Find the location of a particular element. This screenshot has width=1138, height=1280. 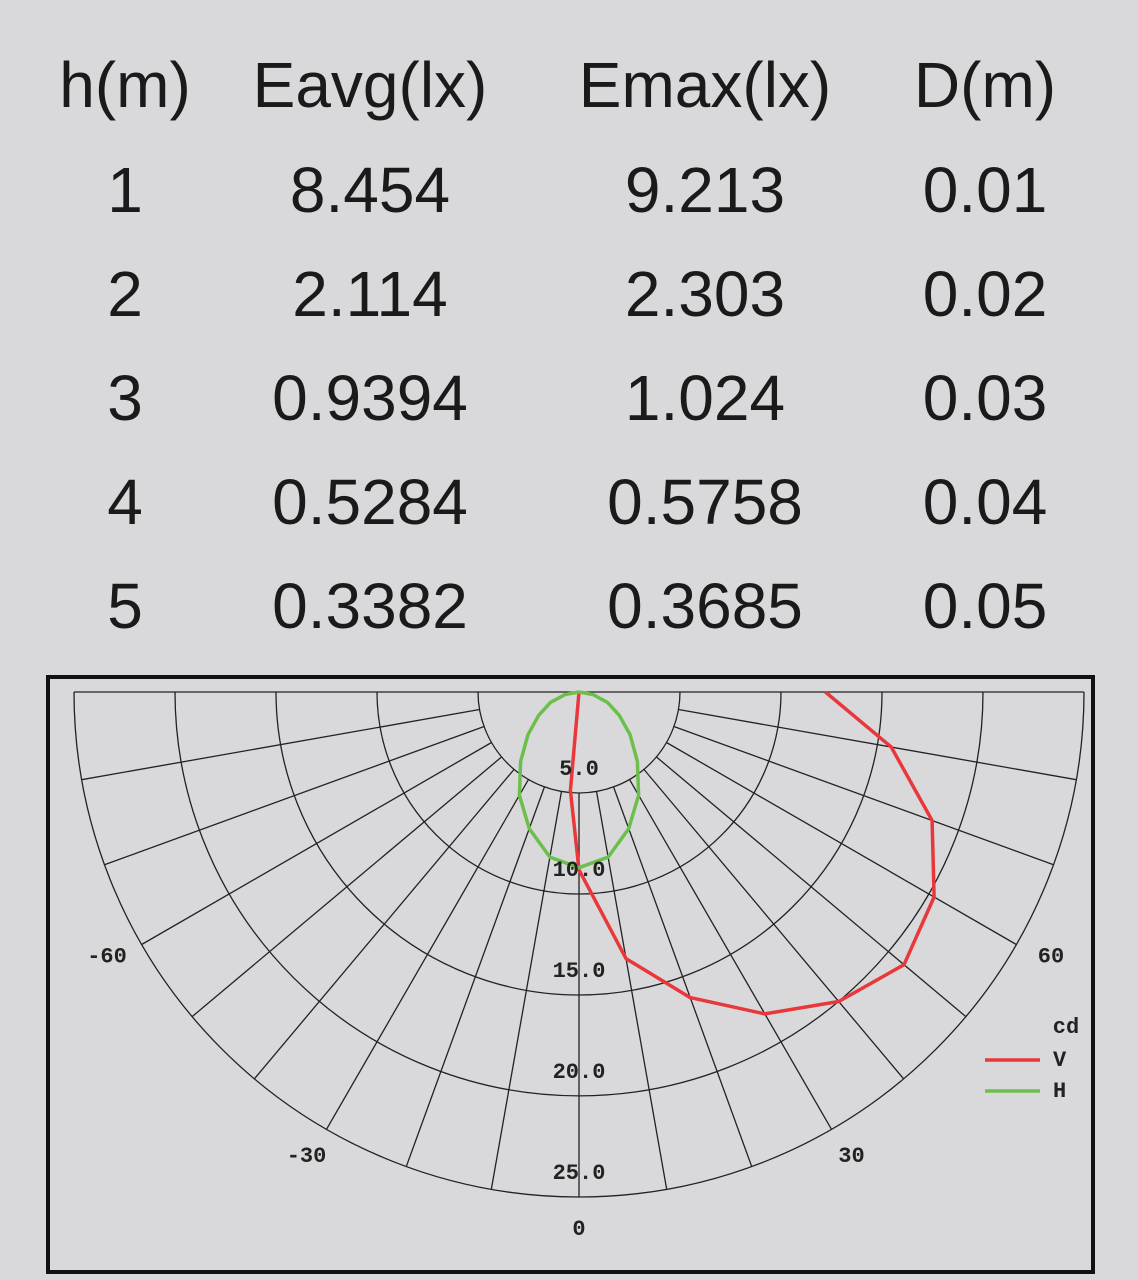

table-cell: 1.024 is located at coordinates (705, 398).